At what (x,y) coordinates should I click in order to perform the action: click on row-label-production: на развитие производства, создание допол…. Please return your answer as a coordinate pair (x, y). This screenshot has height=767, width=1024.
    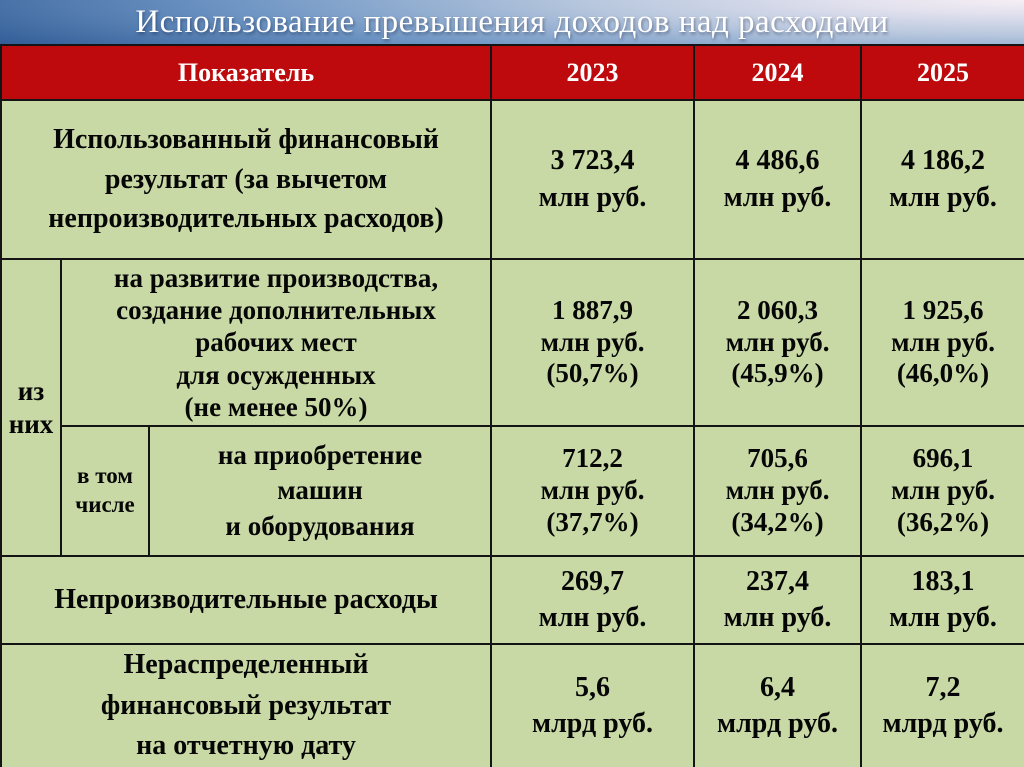
    Looking at the image, I should click on (276, 342).